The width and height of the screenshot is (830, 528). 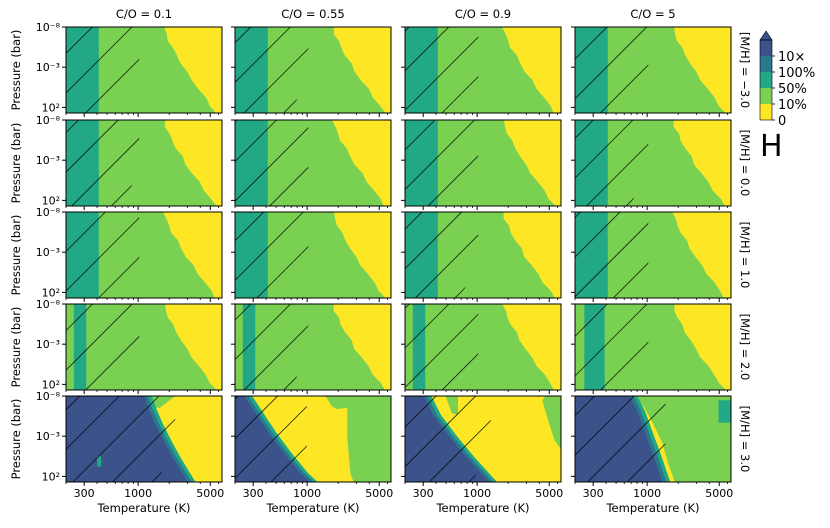 I want to click on panel-r2-c2, so click(x=481, y=256).